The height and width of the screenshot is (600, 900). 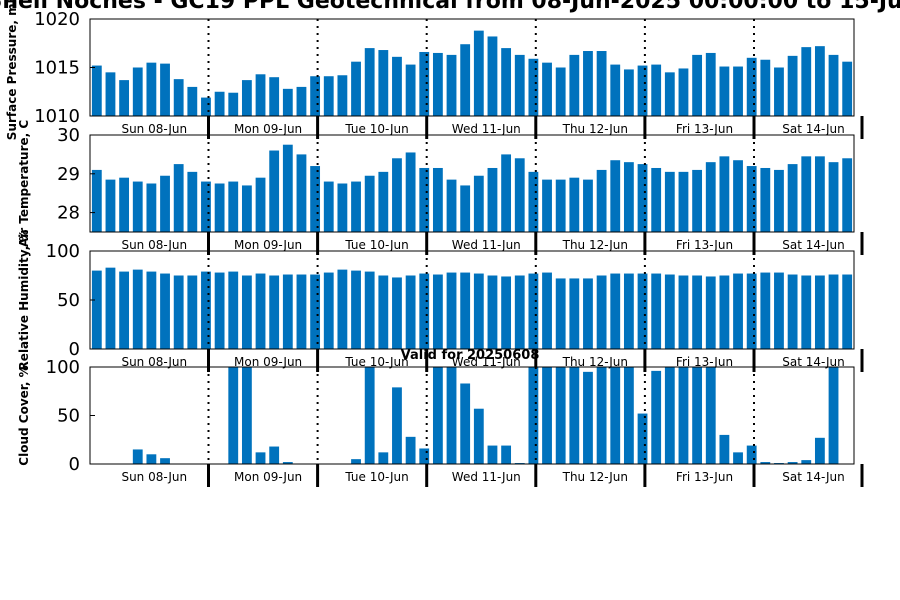 I want to click on y-tick-label: 1020, so click(x=57, y=19).